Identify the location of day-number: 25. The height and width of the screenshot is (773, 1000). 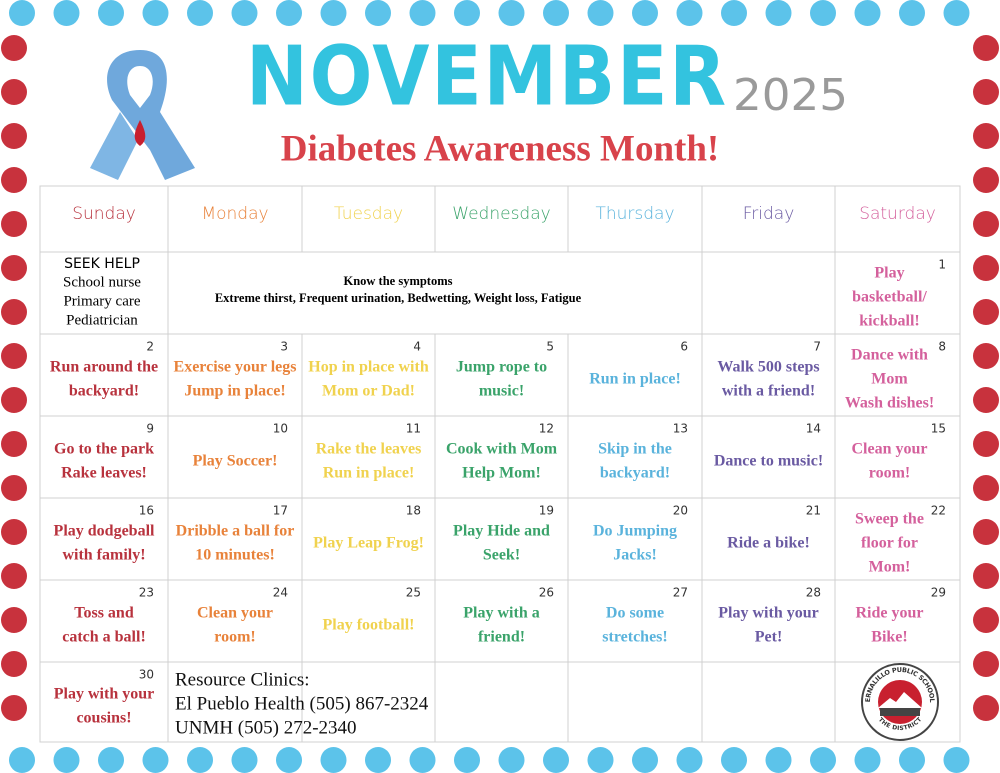
(413, 593).